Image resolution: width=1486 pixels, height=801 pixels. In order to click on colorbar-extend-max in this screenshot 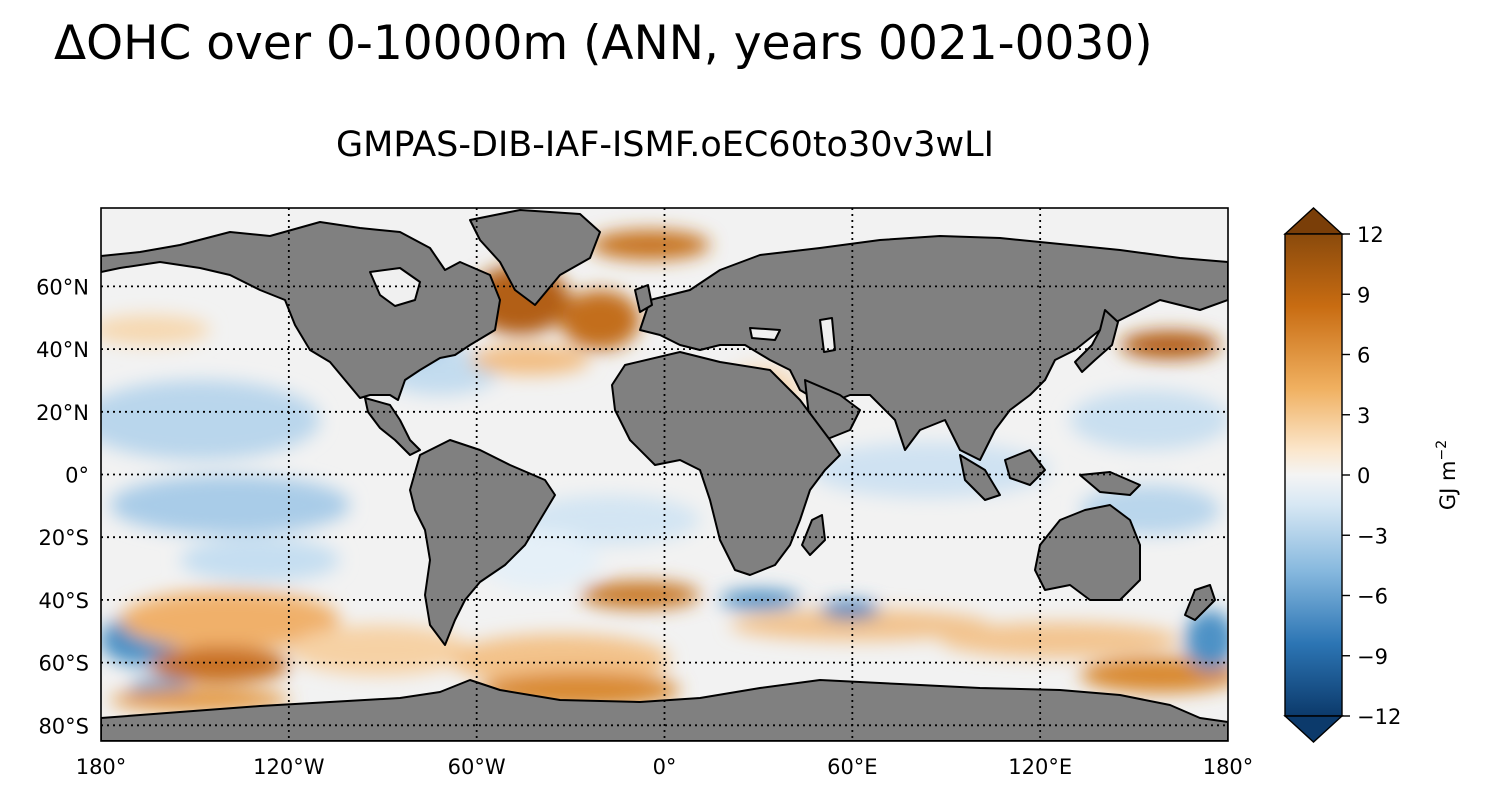, I will do `click(1313, 221)`.